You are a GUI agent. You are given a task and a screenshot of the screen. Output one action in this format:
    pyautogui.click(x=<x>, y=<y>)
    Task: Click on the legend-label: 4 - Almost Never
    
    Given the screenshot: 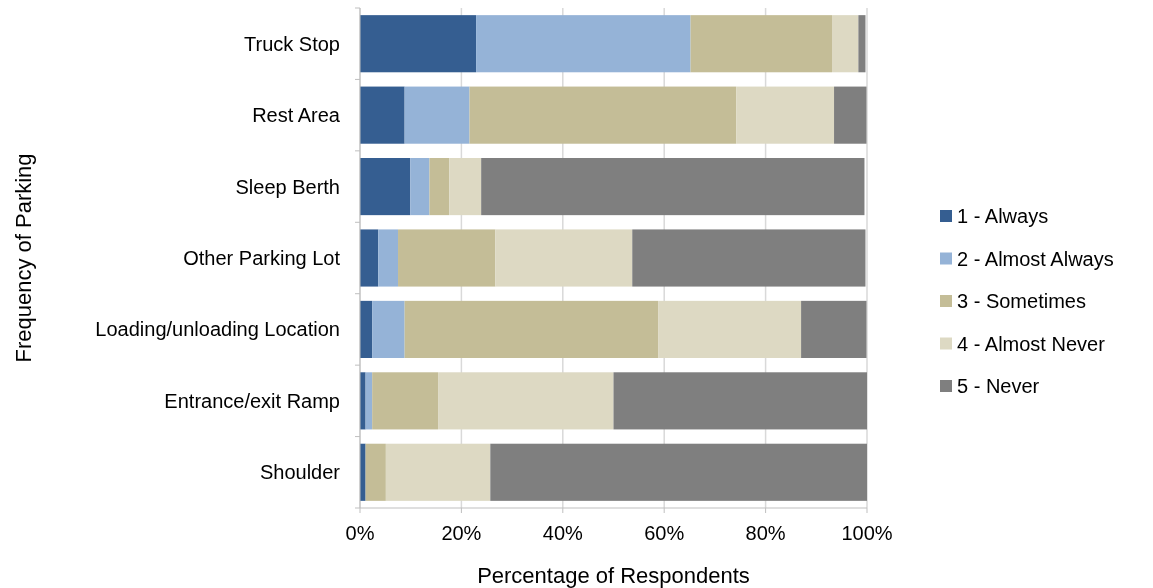 What is the action you would take?
    pyautogui.click(x=1031, y=343)
    